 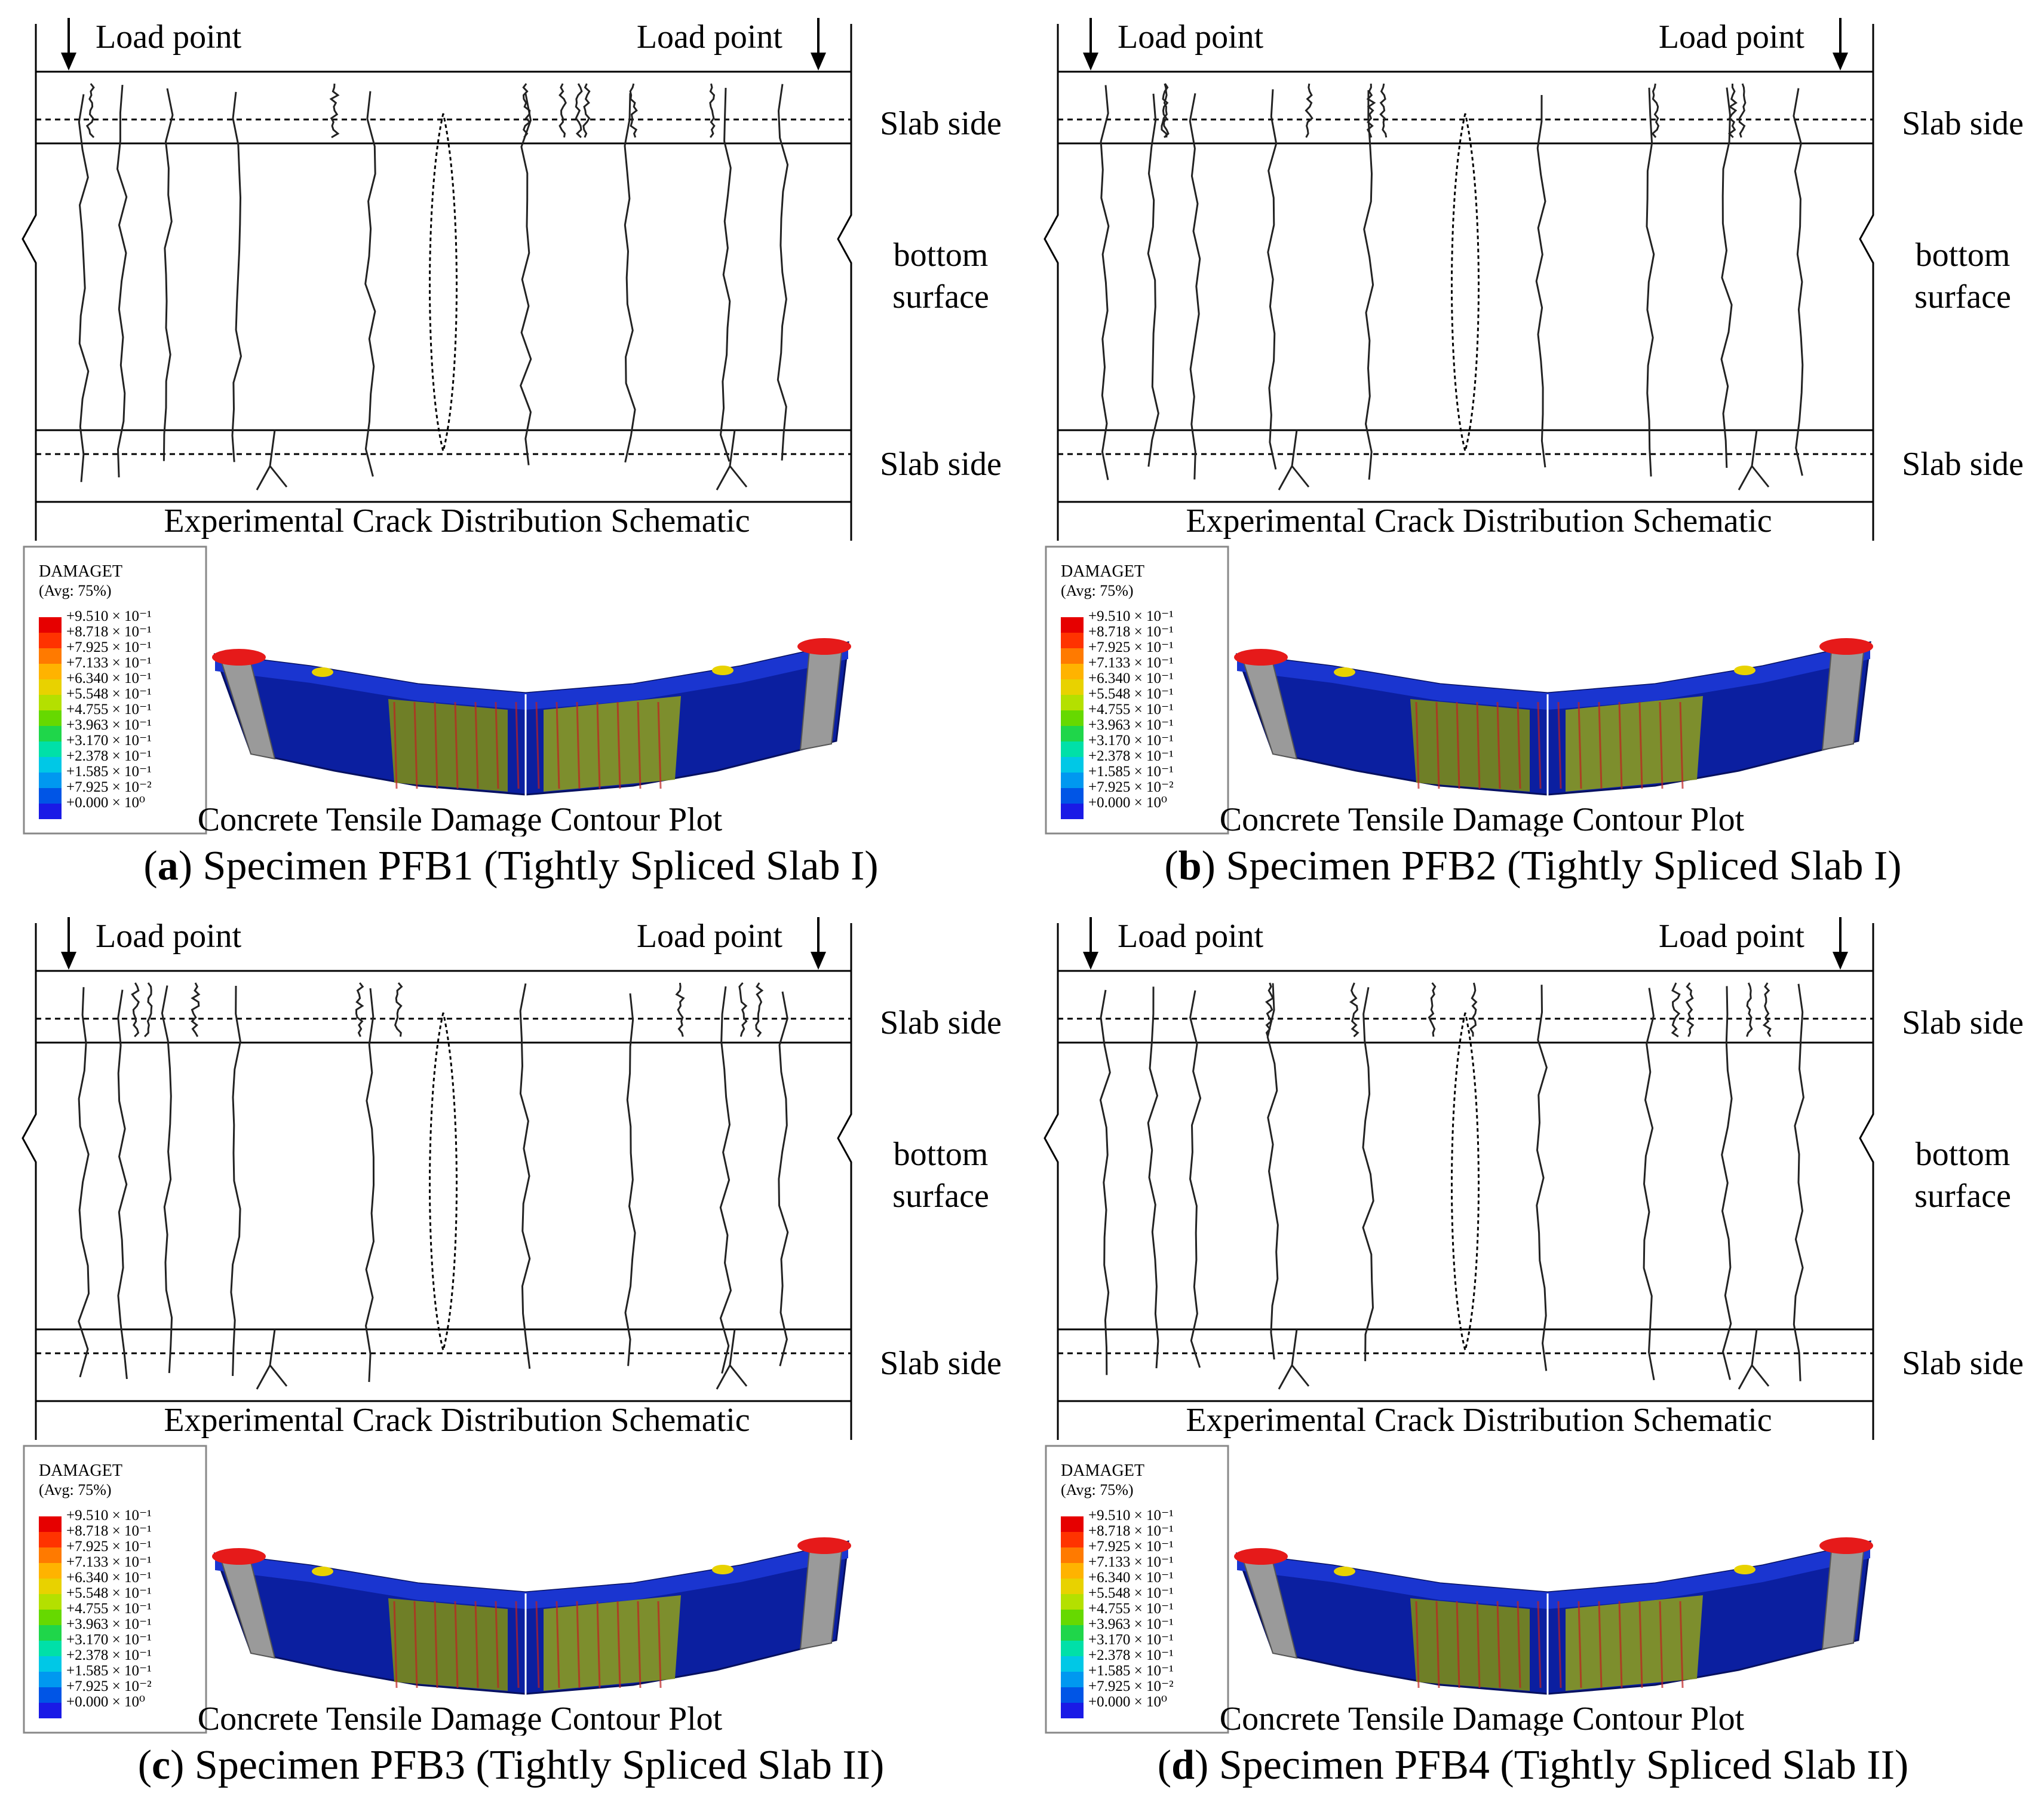 What do you see at coordinates (1183, 1765) in the screenshot?
I see `panel-letter: d` at bounding box center [1183, 1765].